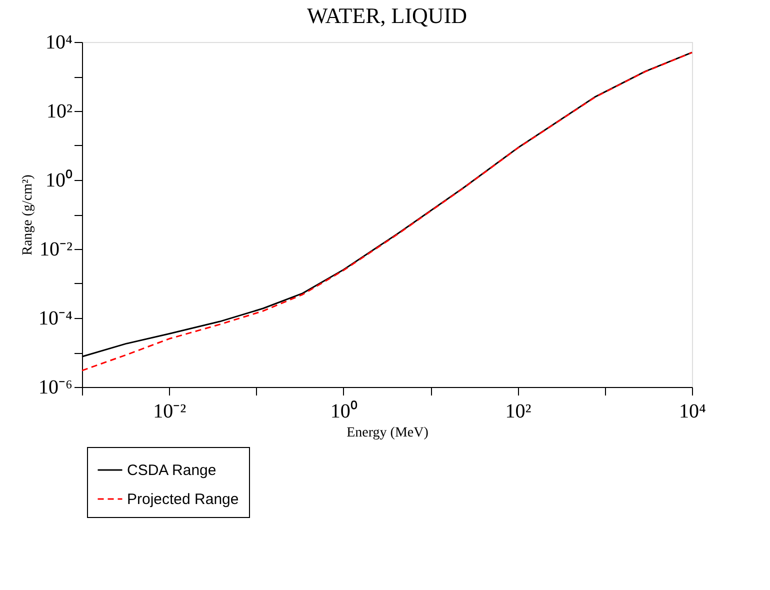  I want to click on x-tick-label: 10⁻², so click(169, 411).